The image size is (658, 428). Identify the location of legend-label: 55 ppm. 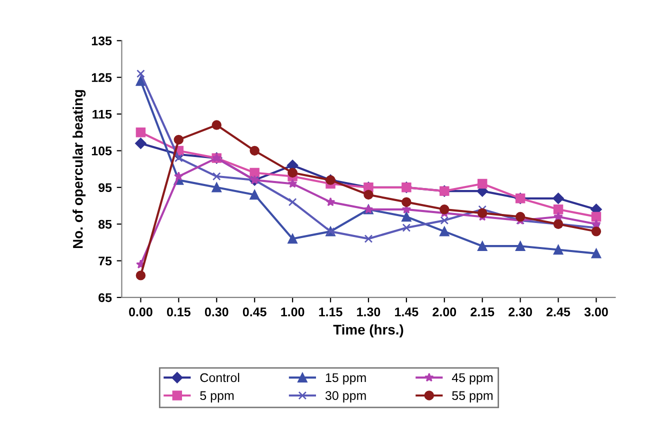
(472, 396).